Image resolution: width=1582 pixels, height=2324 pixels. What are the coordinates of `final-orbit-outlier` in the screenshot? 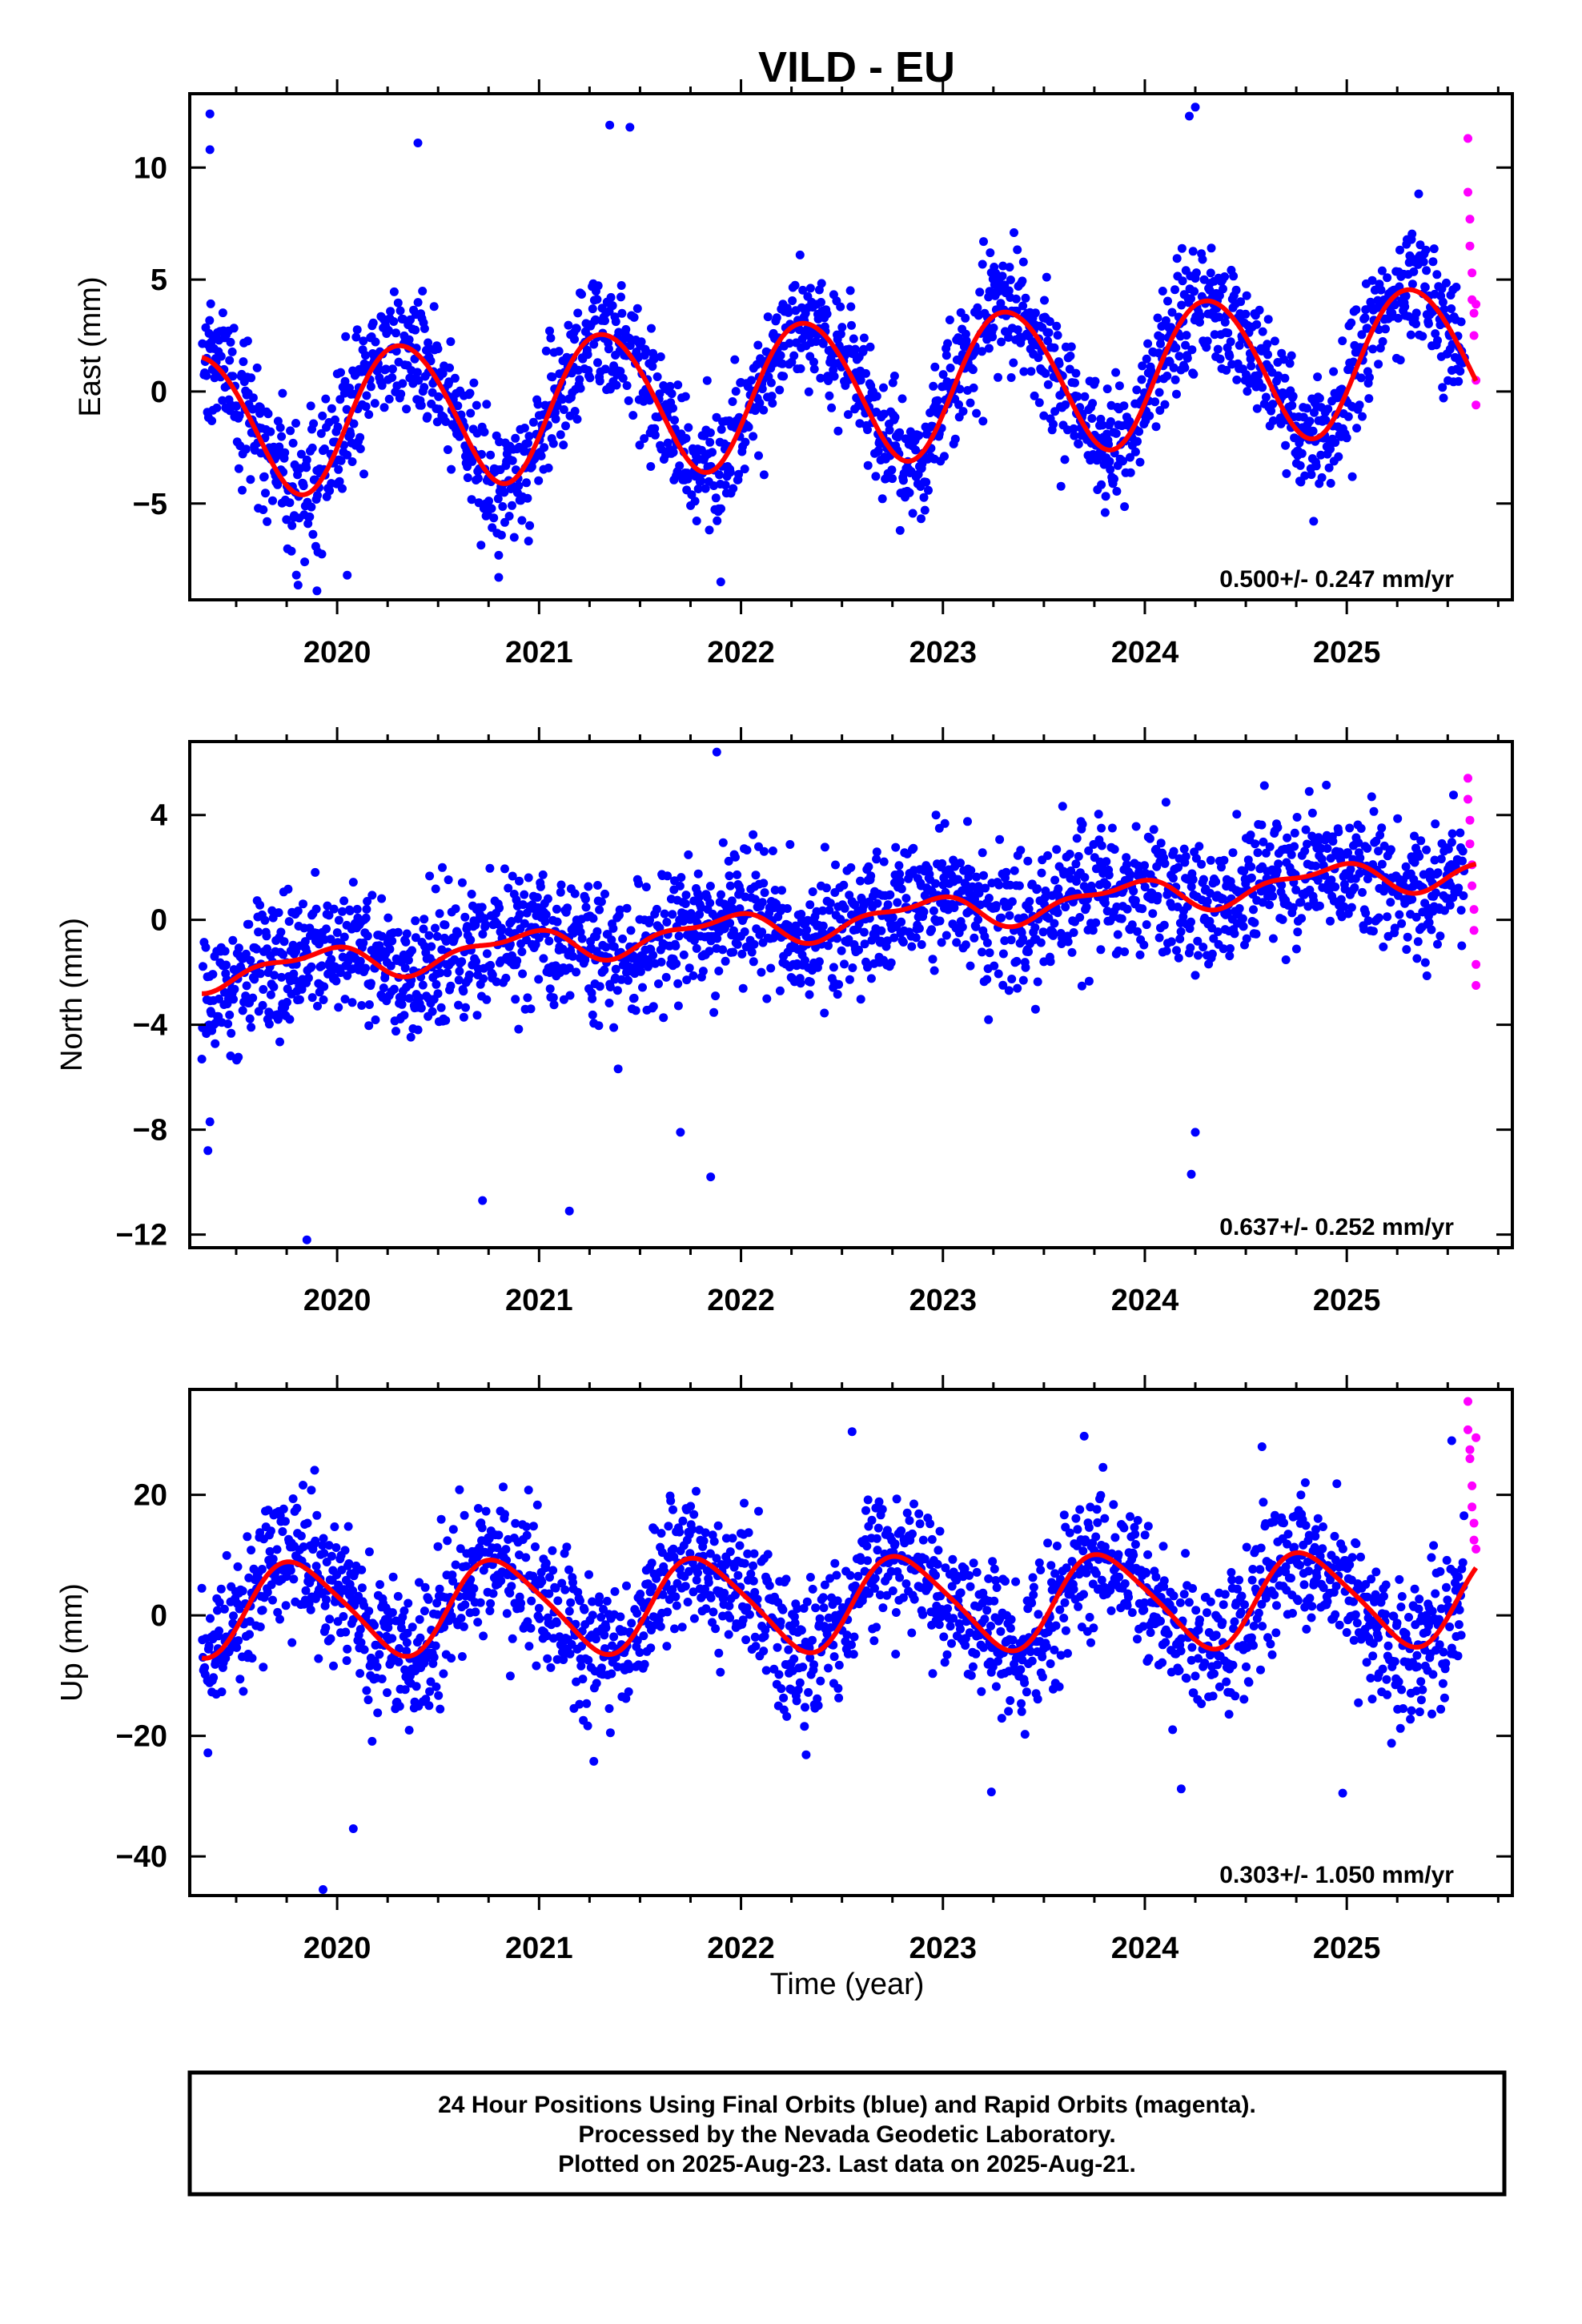 It's located at (306, 1239).